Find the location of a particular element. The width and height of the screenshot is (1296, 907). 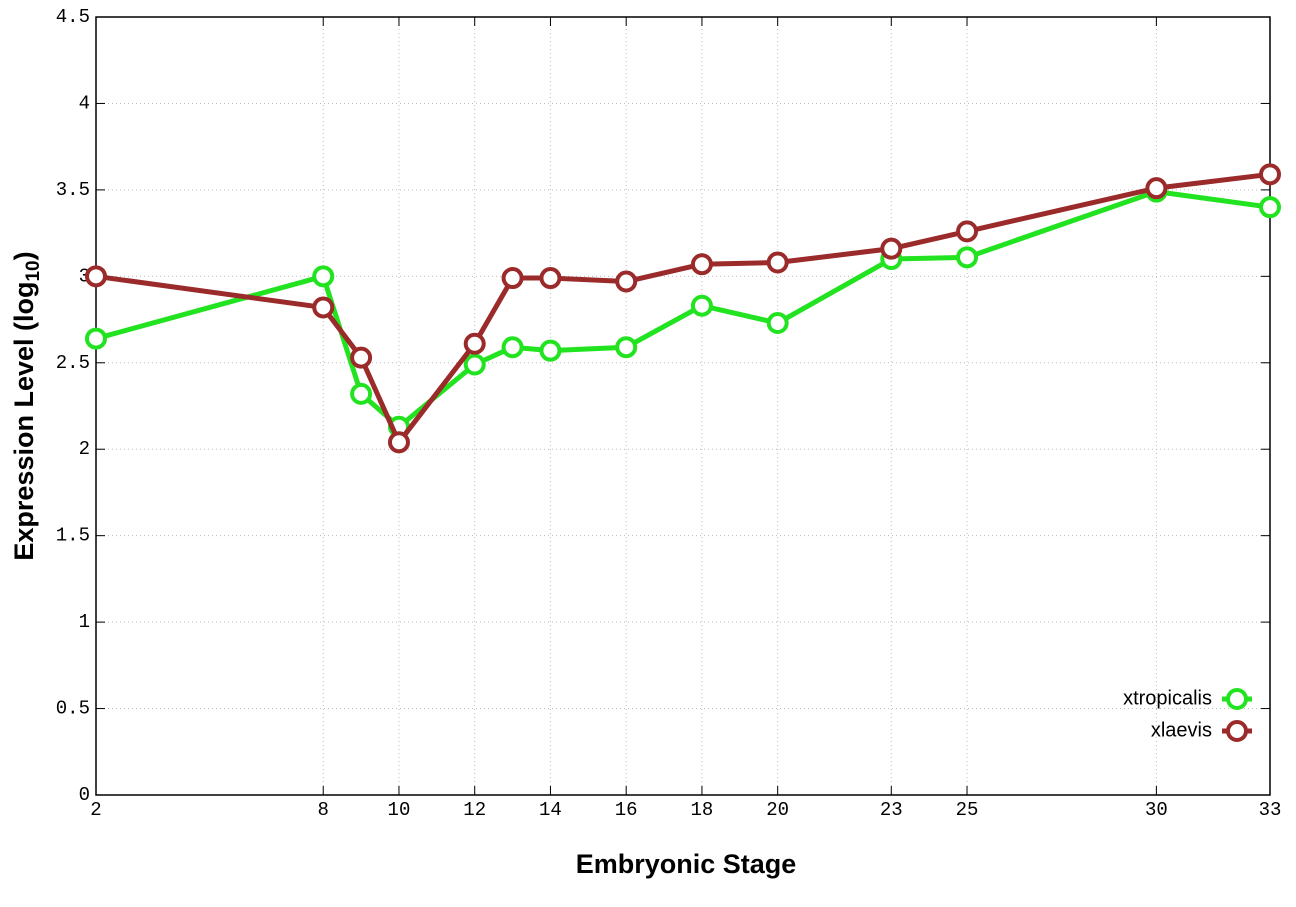

y-tick-label: 3.5 is located at coordinates (73, 190).